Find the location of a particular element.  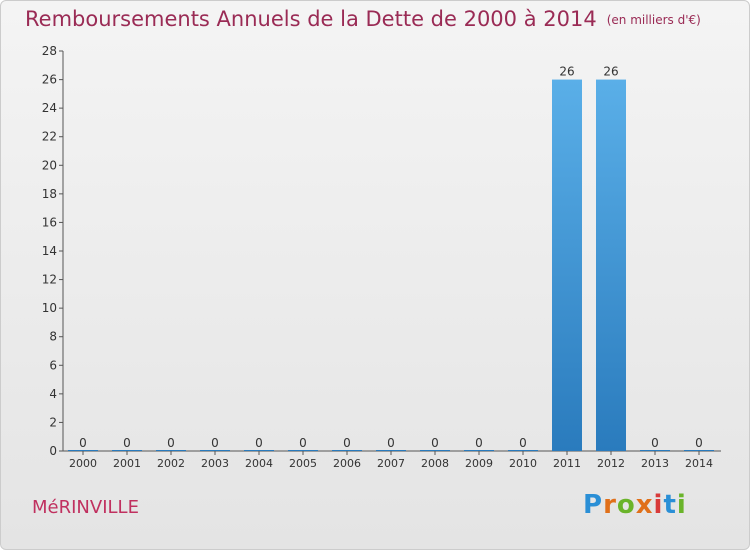

logo-letter: r is located at coordinates (610, 505).